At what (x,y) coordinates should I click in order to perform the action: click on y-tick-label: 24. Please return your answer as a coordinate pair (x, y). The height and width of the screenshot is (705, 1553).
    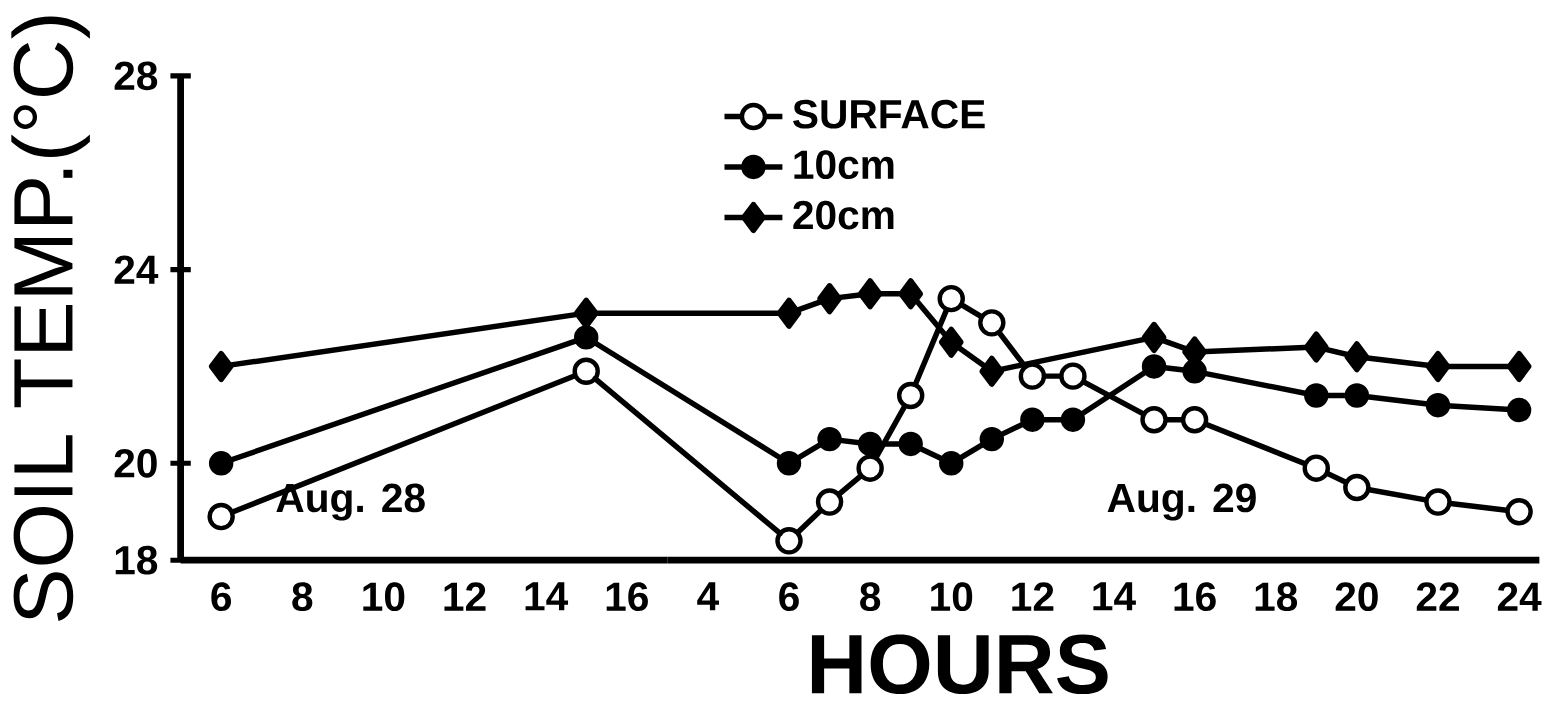
    Looking at the image, I should click on (136, 269).